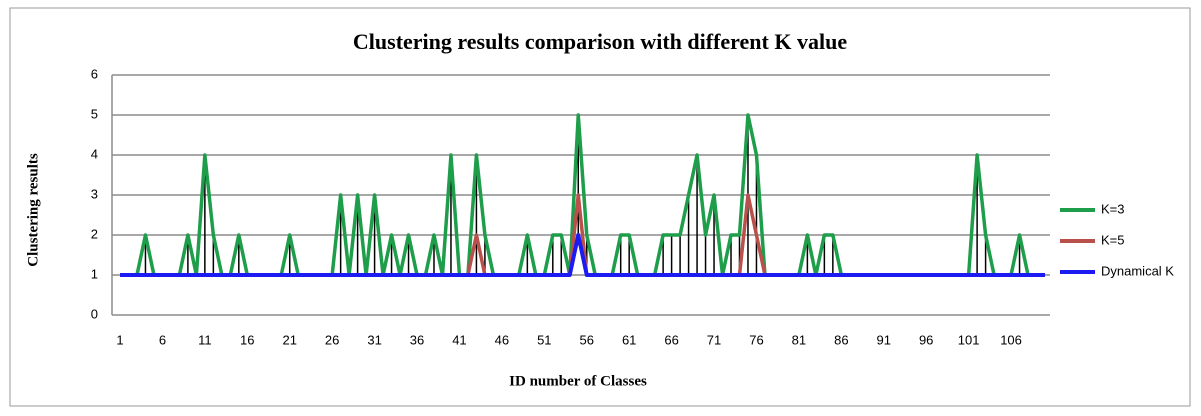 This screenshot has height=416, width=1201. What do you see at coordinates (926, 339) in the screenshot?
I see `x-tick-label: 96` at bounding box center [926, 339].